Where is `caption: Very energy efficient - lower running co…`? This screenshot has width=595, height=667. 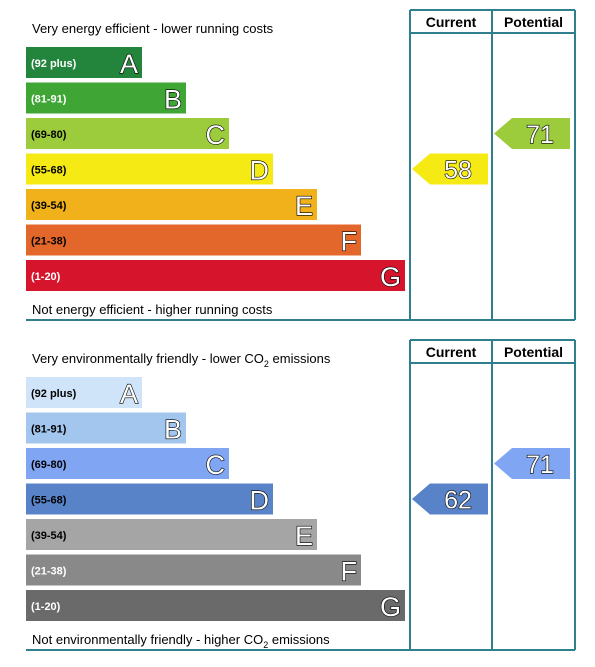 caption: Very energy efficient - lower running co… is located at coordinates (153, 28).